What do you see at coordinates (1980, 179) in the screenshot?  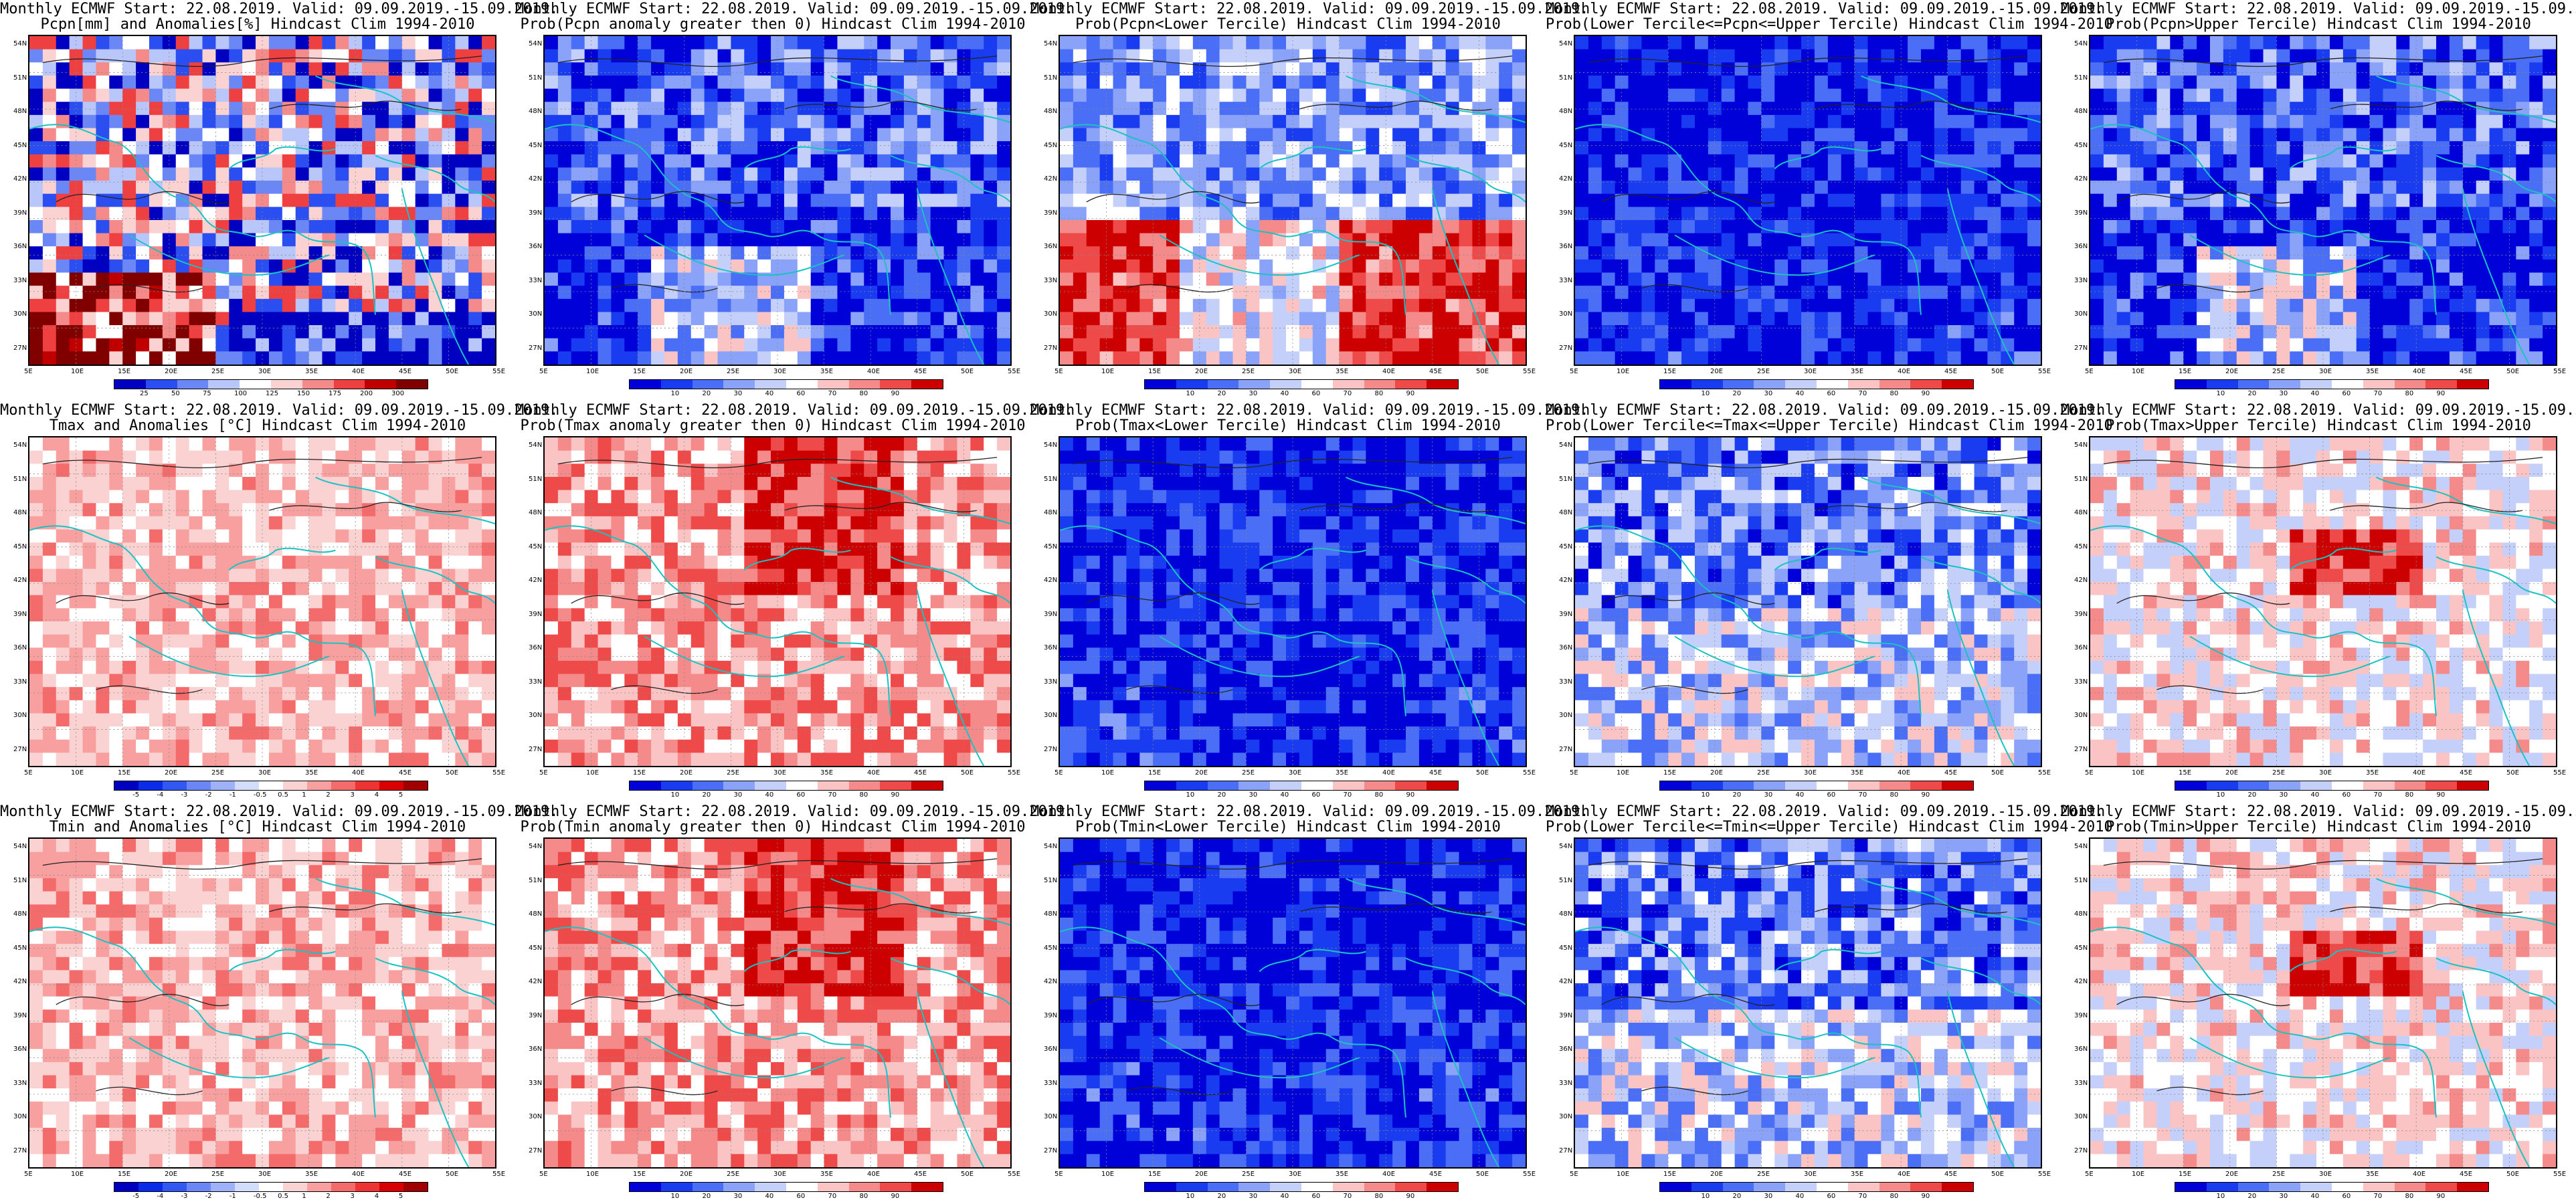 I see `coastline` at bounding box center [1980, 179].